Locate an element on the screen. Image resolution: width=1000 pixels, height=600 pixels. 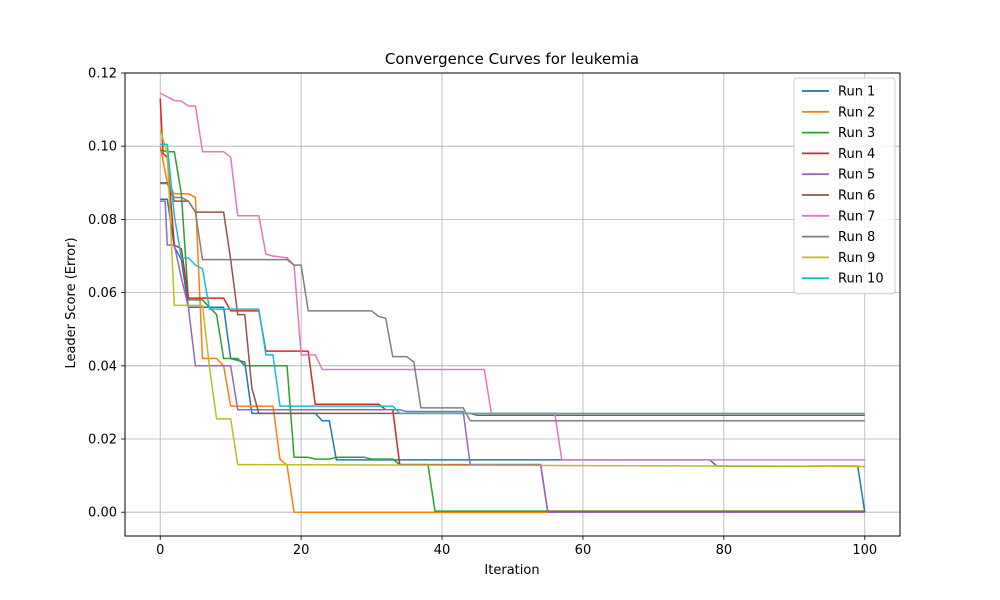
x-tick-label: 40 is located at coordinates (442, 550).